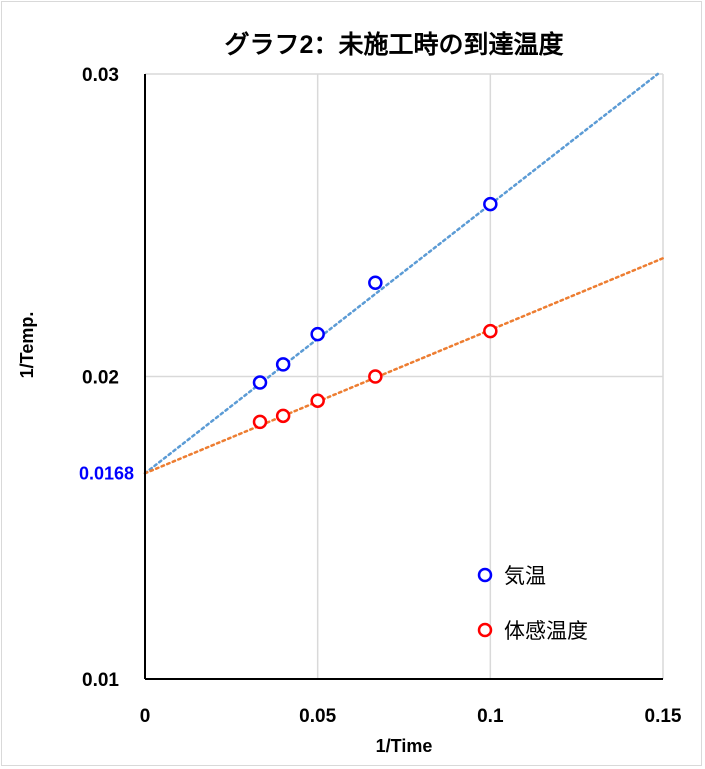 This screenshot has height=769, width=705. Describe the element at coordinates (532, 604) in the screenshot. I see `legend: 気温 体感温度` at that location.